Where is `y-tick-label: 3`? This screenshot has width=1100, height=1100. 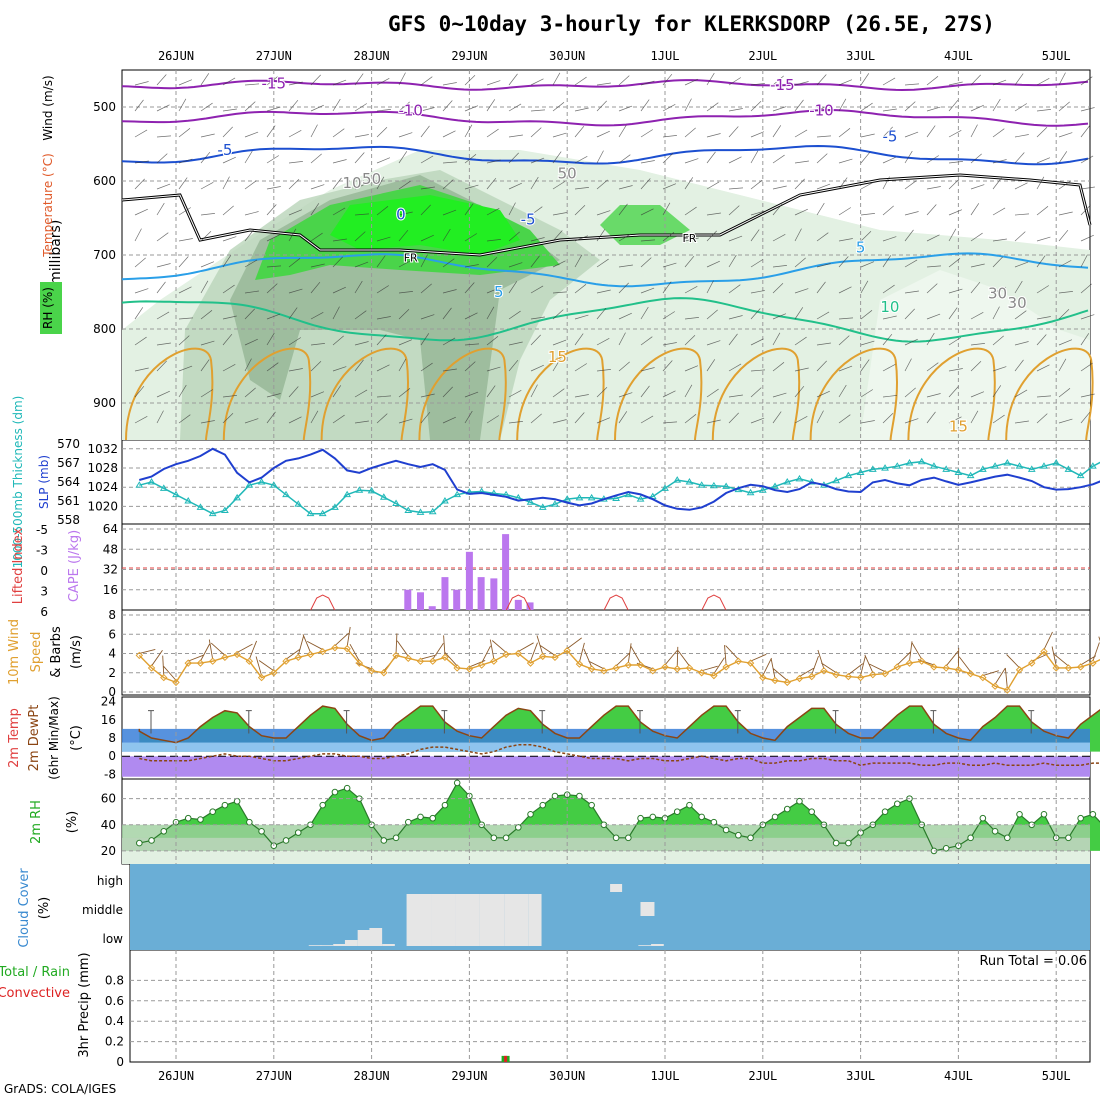
y-tick-label: 3 is located at coordinates (44, 592).